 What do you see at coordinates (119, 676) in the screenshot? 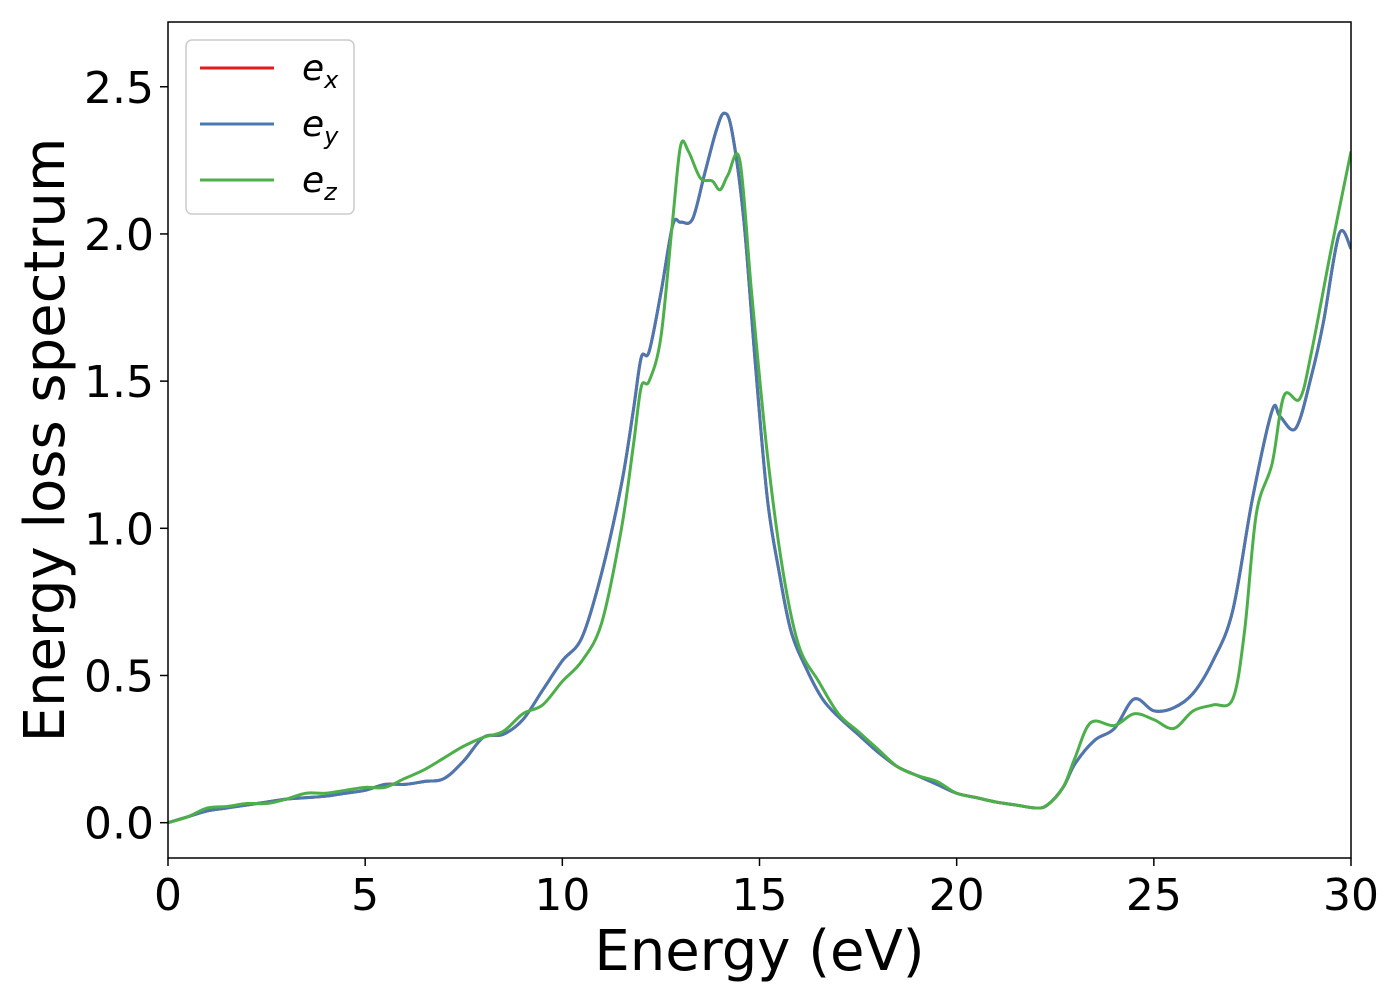
I see `y-tick-label: 0.5` at bounding box center [119, 676].